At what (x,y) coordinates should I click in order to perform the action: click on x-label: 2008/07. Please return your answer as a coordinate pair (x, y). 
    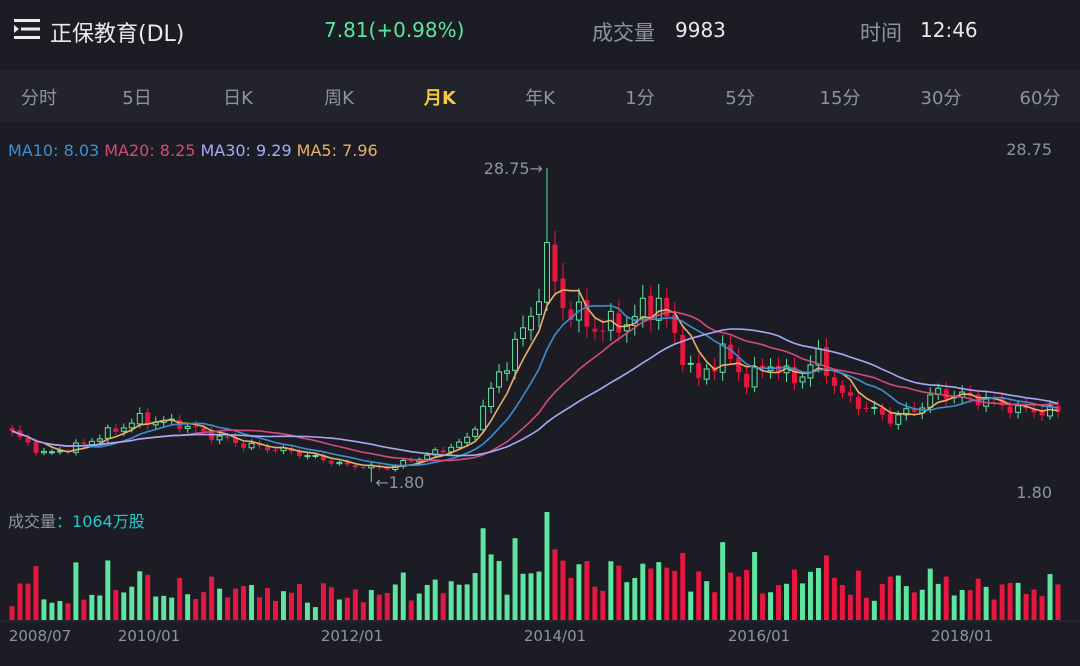
    Looking at the image, I should click on (40, 636).